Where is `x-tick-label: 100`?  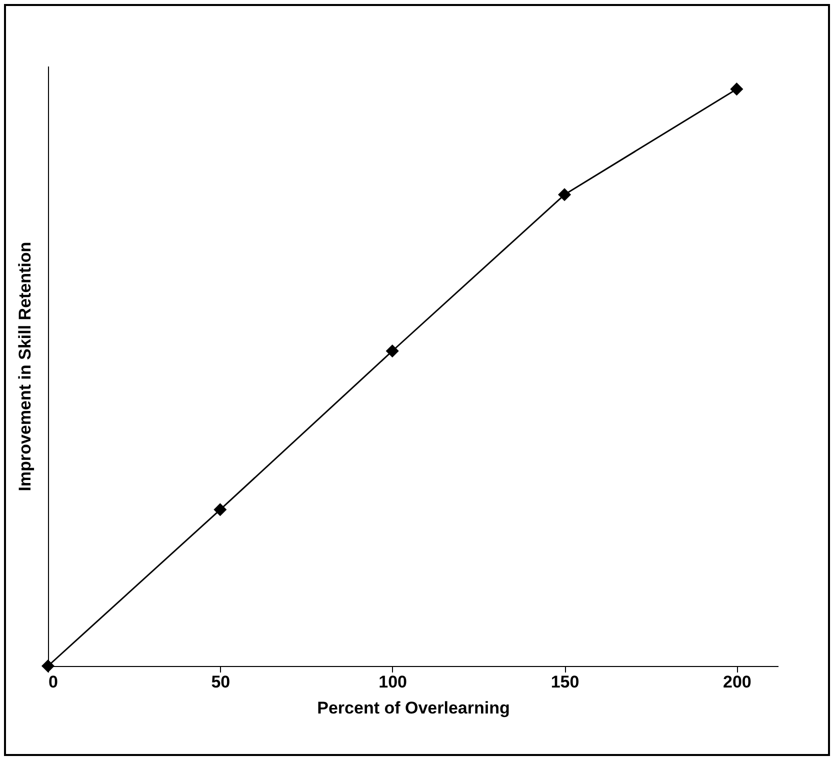
x-tick-label: 100 is located at coordinates (393, 682).